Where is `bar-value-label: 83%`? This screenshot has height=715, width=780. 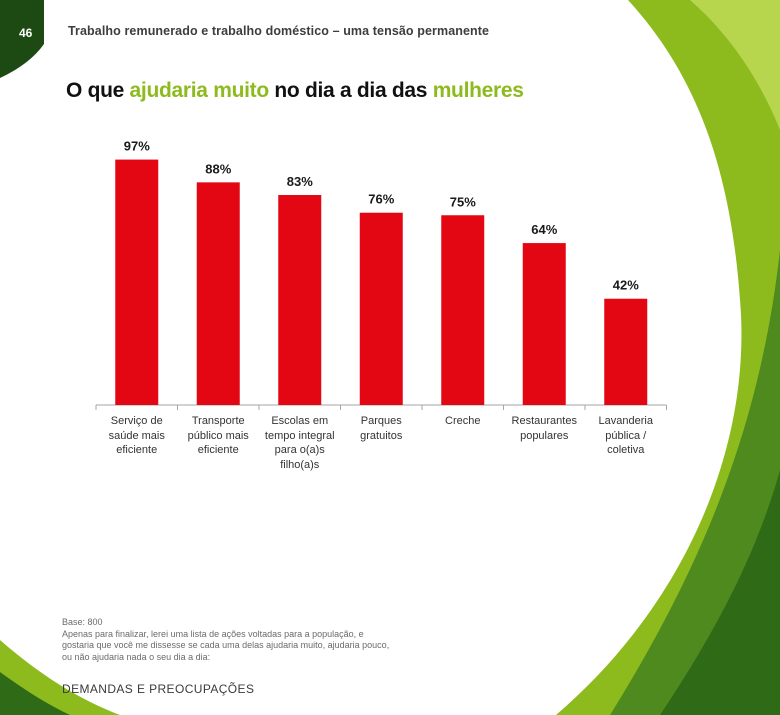 bar-value-label: 83% is located at coordinates (300, 181).